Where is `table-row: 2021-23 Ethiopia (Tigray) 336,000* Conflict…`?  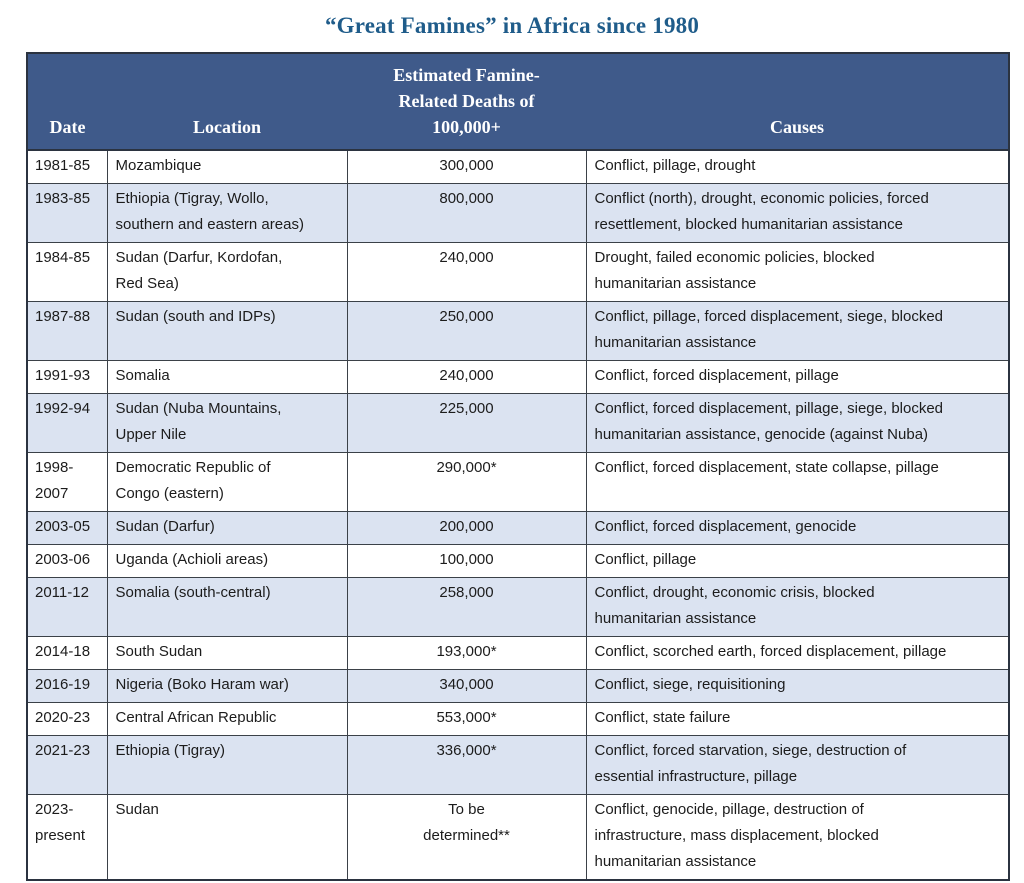
table-row: 2021-23 Ethiopia (Tigray) 336,000* Conflict… is located at coordinates (518, 765).